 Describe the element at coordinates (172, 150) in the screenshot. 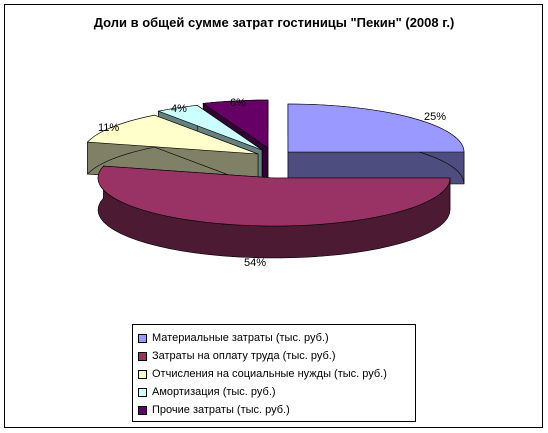

I see `pie-slice-social` at that location.